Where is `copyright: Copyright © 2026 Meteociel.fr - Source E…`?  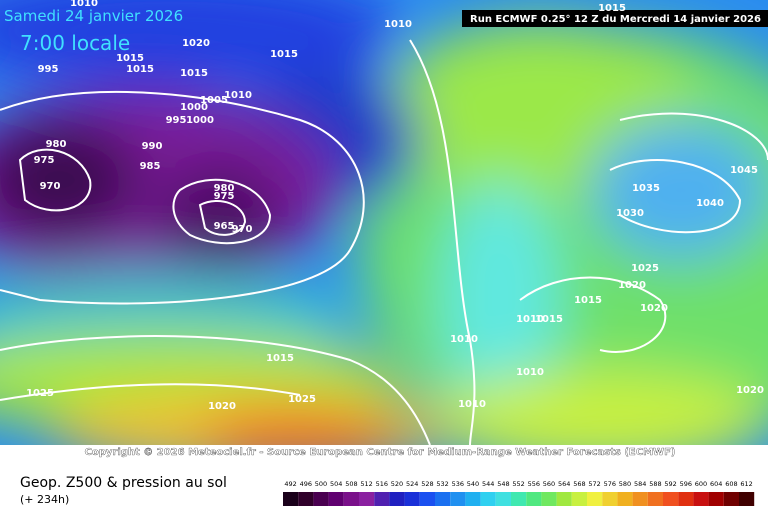
copyright: Copyright © 2026 Meteociel.fr - Source E… is located at coordinates (380, 452).